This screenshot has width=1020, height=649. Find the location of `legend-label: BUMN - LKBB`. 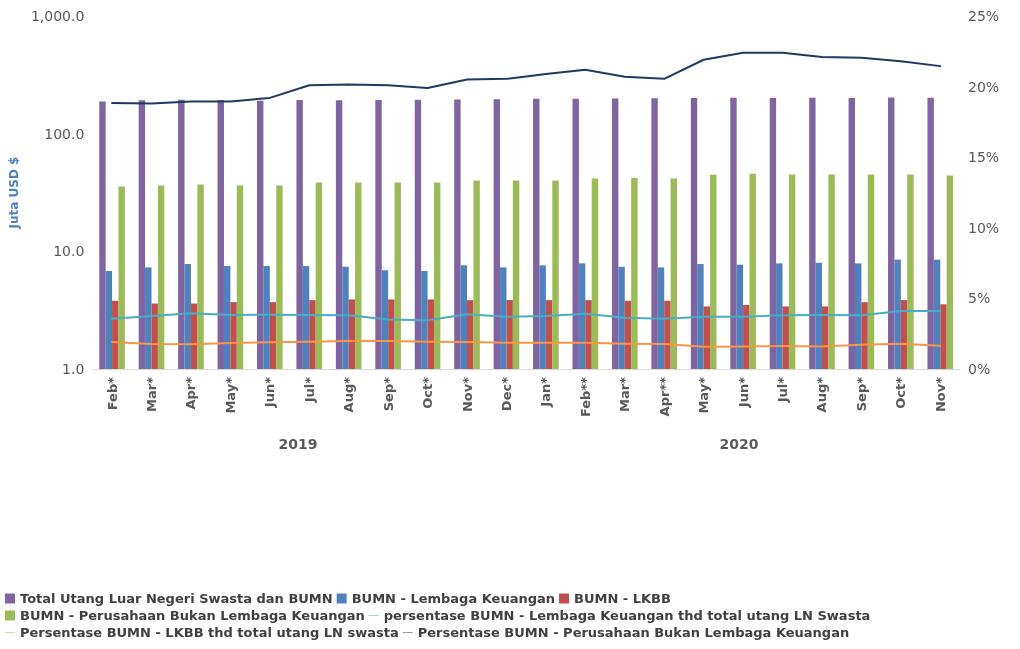

legend-label: BUMN - LKBB is located at coordinates (622, 598).